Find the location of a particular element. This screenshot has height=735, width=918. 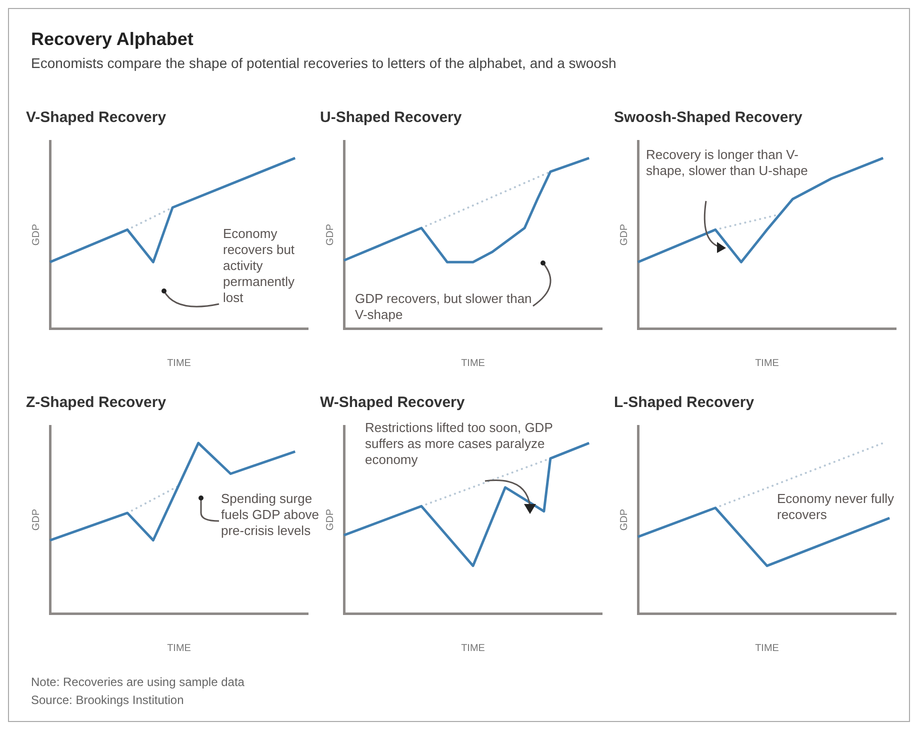

source-note: Source: Brookings Institution is located at coordinates (108, 700).